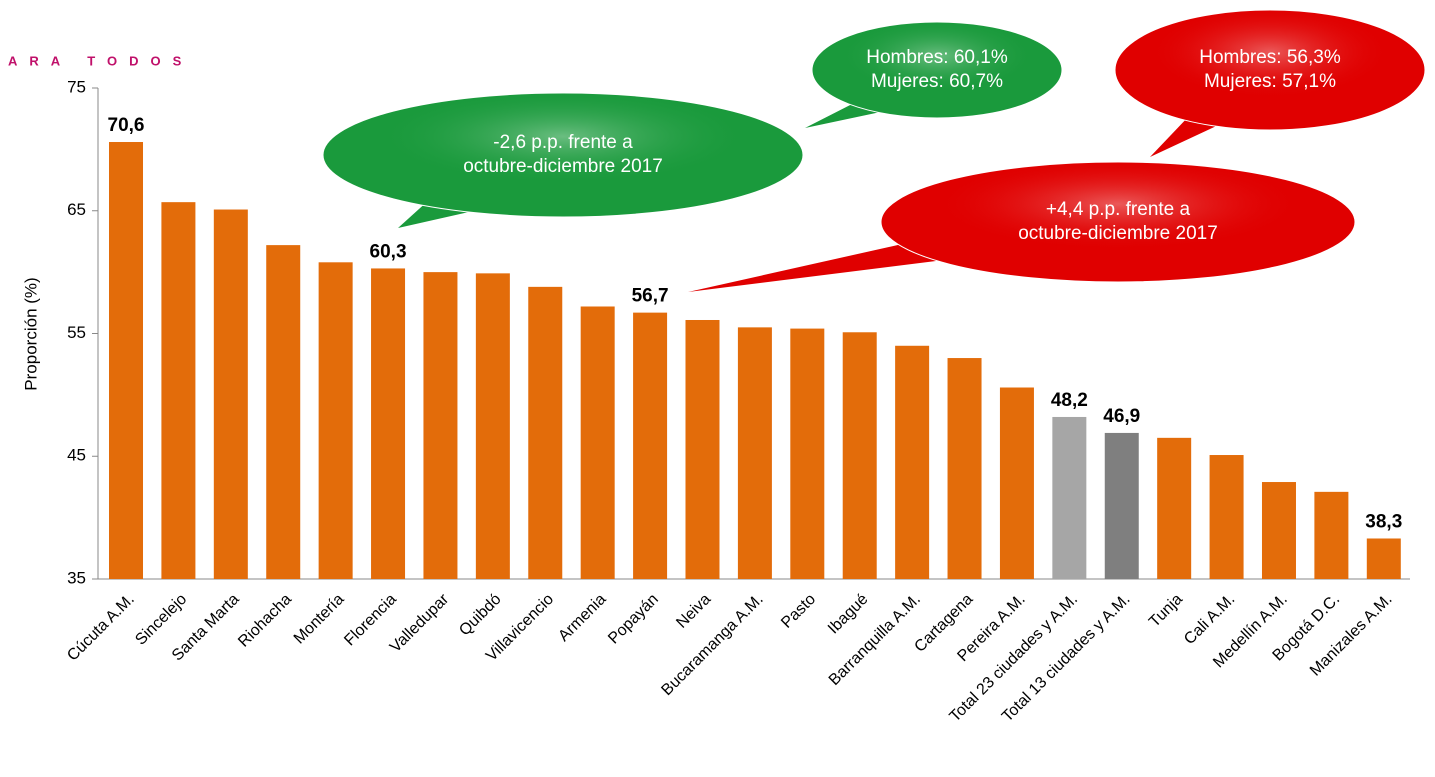 Image resolution: width=1435 pixels, height=777 pixels. What do you see at coordinates (693, 611) in the screenshot?
I see `x-tick-label: Neiva` at bounding box center [693, 611].